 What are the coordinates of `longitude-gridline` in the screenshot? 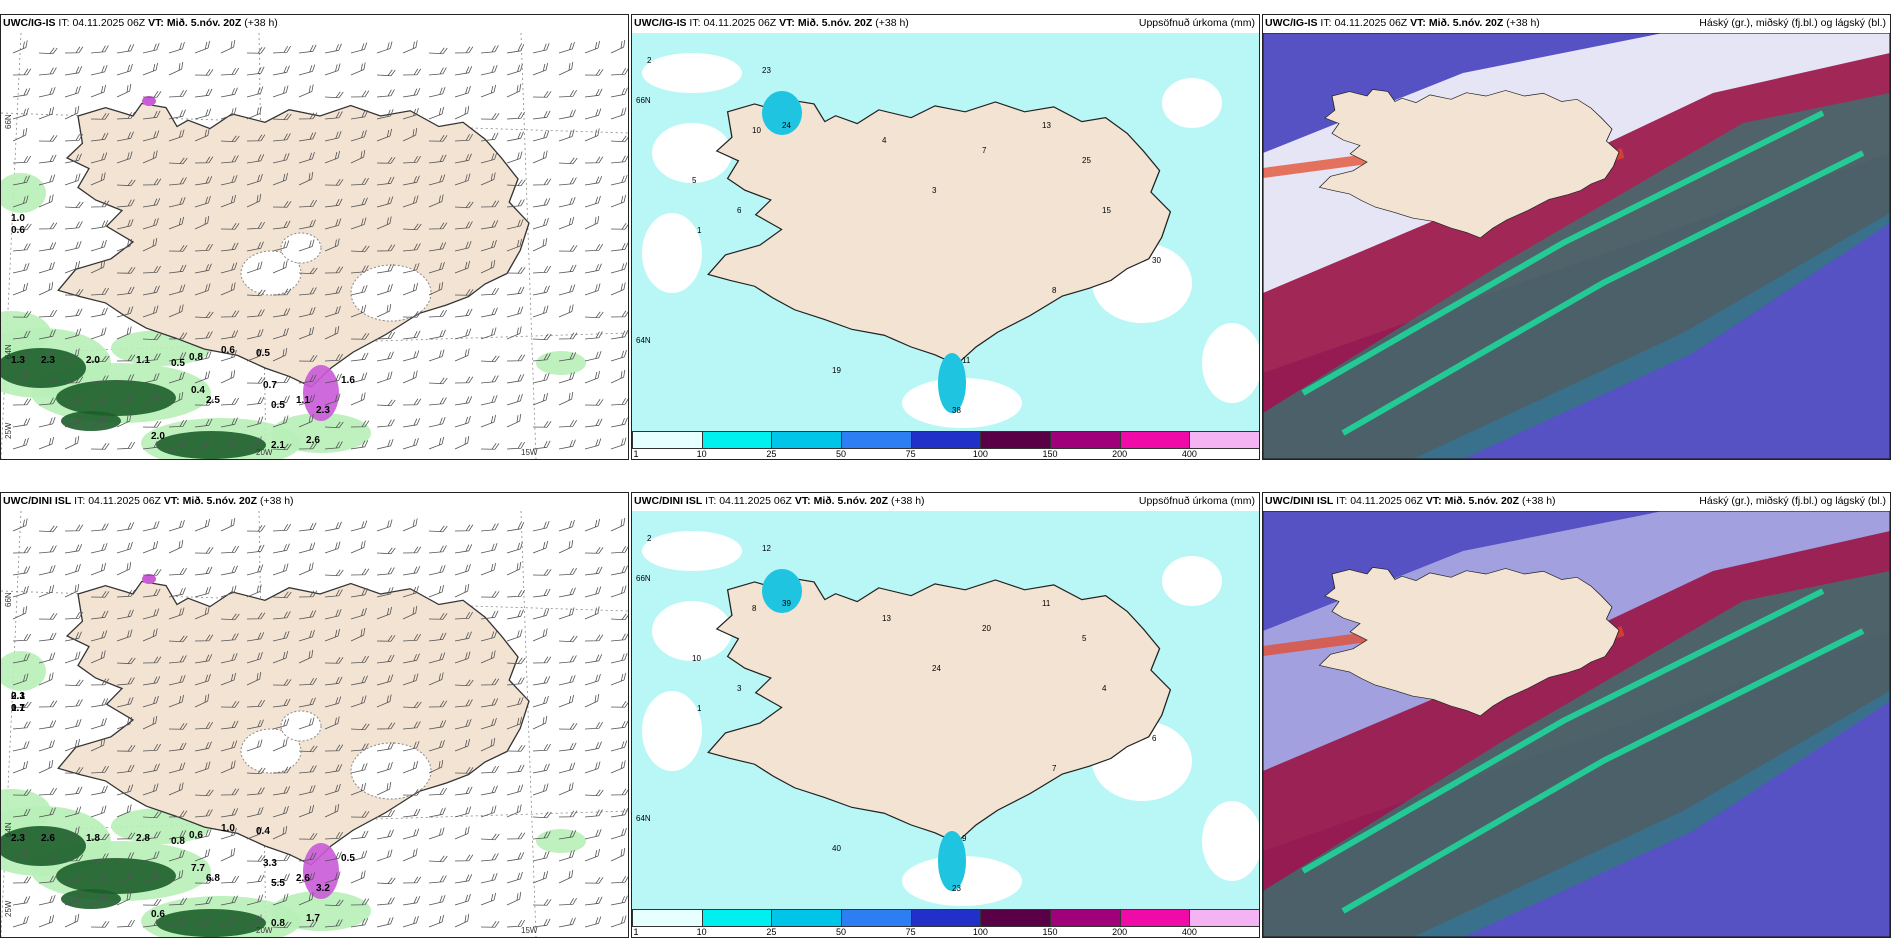 It's located at (262, 724).